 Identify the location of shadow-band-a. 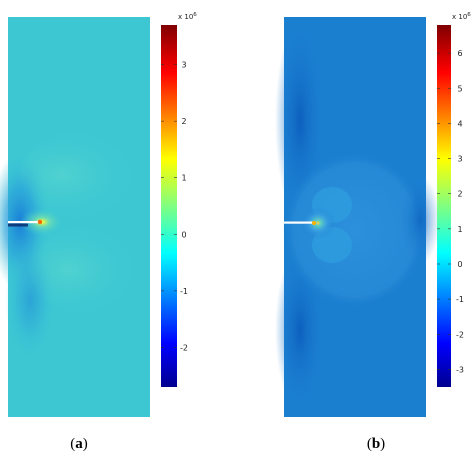
(30, 300).